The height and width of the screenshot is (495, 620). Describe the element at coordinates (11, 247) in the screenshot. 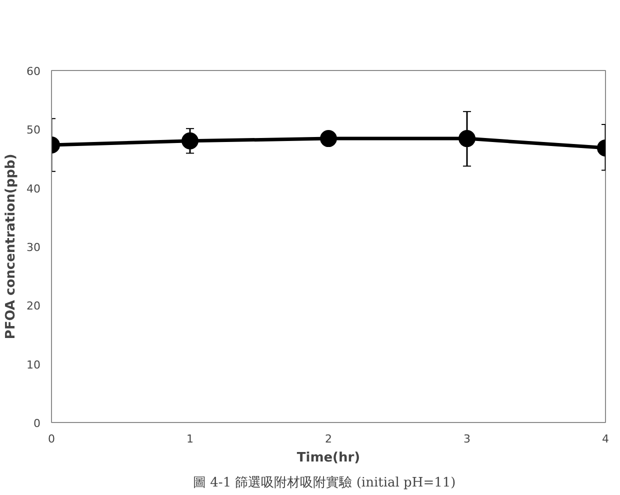

I see `y-axis-title: PFOA concentration(ppb)` at that location.